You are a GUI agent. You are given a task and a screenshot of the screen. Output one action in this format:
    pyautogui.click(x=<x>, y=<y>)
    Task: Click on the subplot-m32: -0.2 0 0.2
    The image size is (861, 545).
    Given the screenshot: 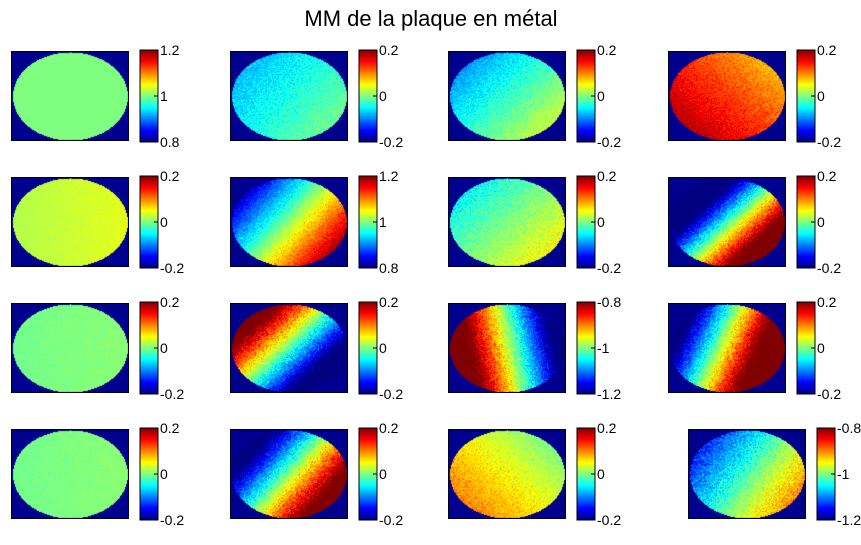 What is the action you would take?
    pyautogui.click(x=316, y=348)
    